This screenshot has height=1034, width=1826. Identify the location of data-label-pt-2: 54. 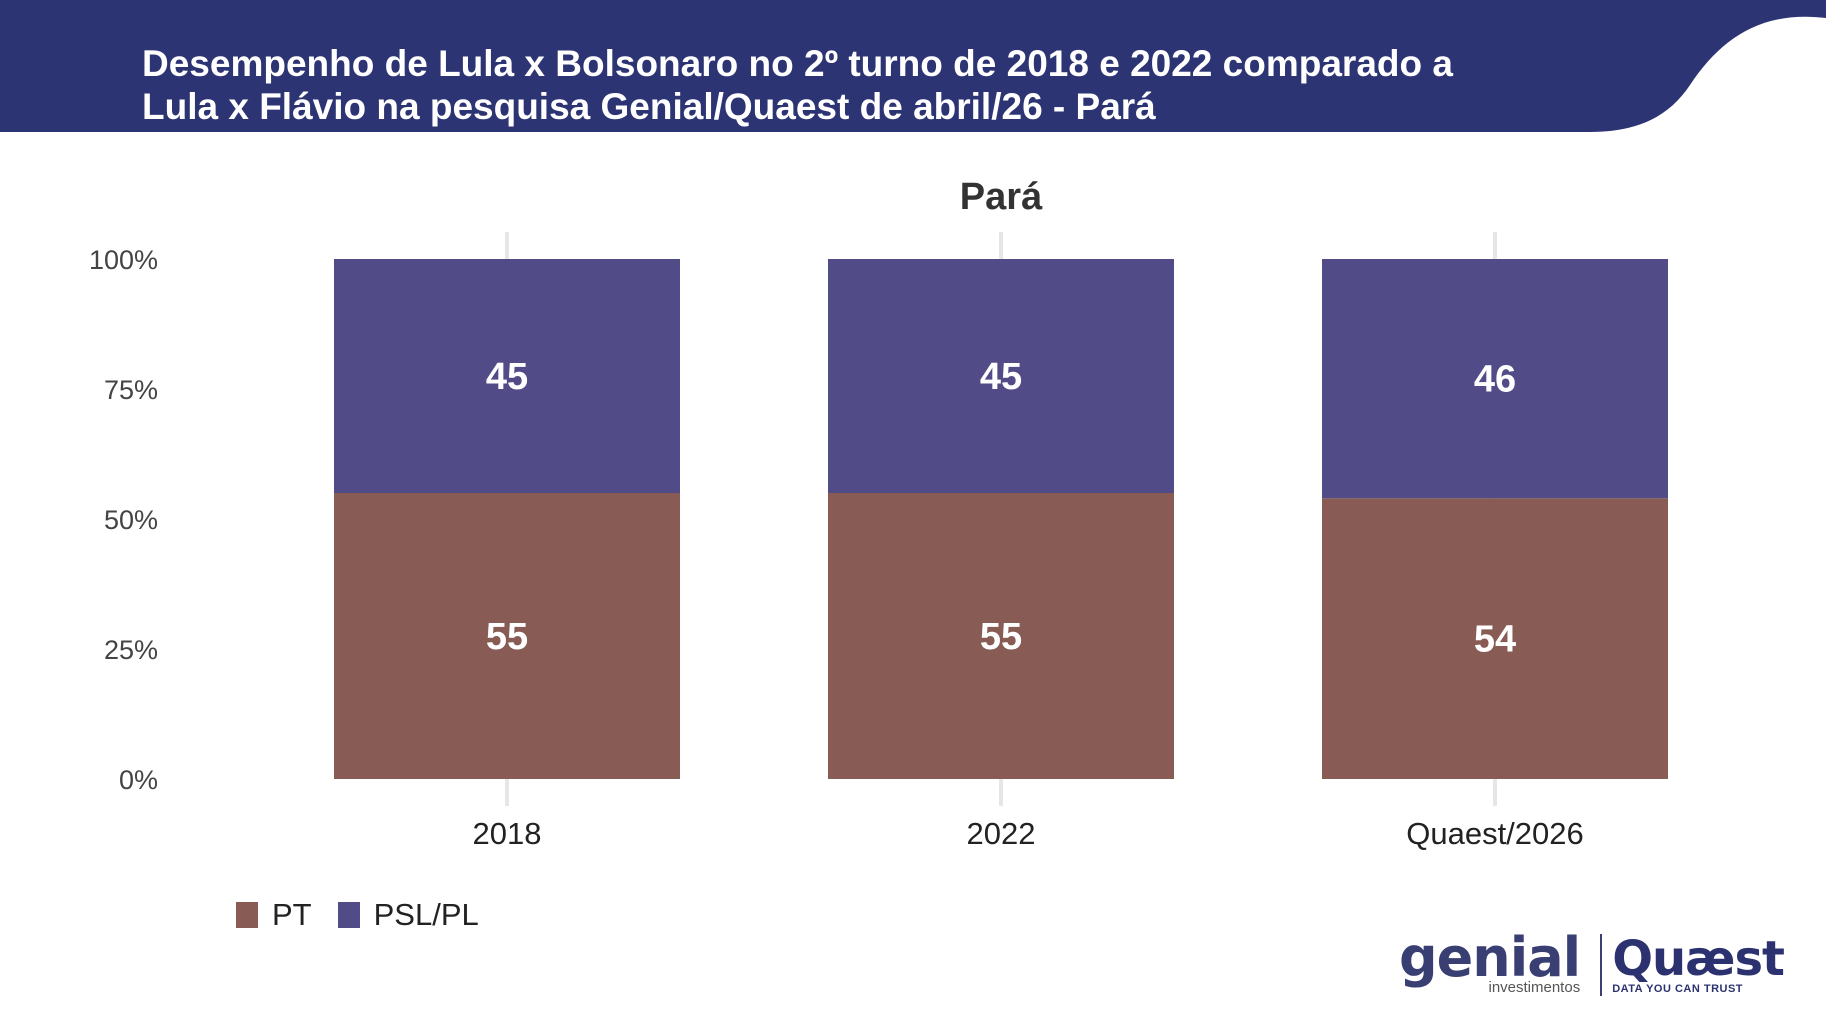
(1495, 640).